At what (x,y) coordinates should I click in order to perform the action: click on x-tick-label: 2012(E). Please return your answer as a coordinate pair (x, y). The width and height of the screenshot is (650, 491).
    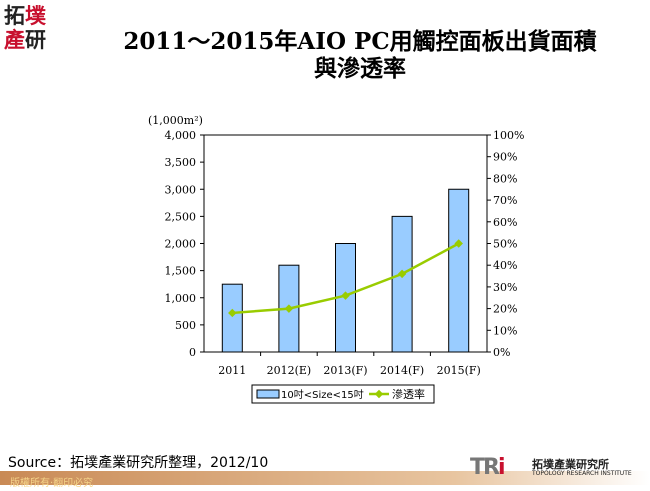
    Looking at the image, I should click on (289, 370).